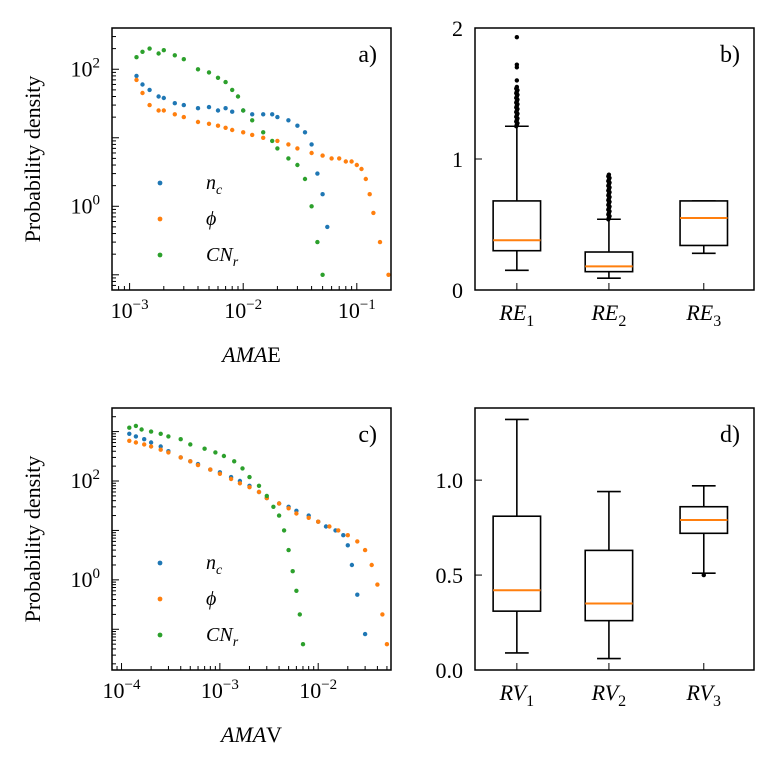 This screenshot has width=773, height=769. Describe the element at coordinates (254, 305) in the screenshot. I see `tick-exponent: −2` at that location.